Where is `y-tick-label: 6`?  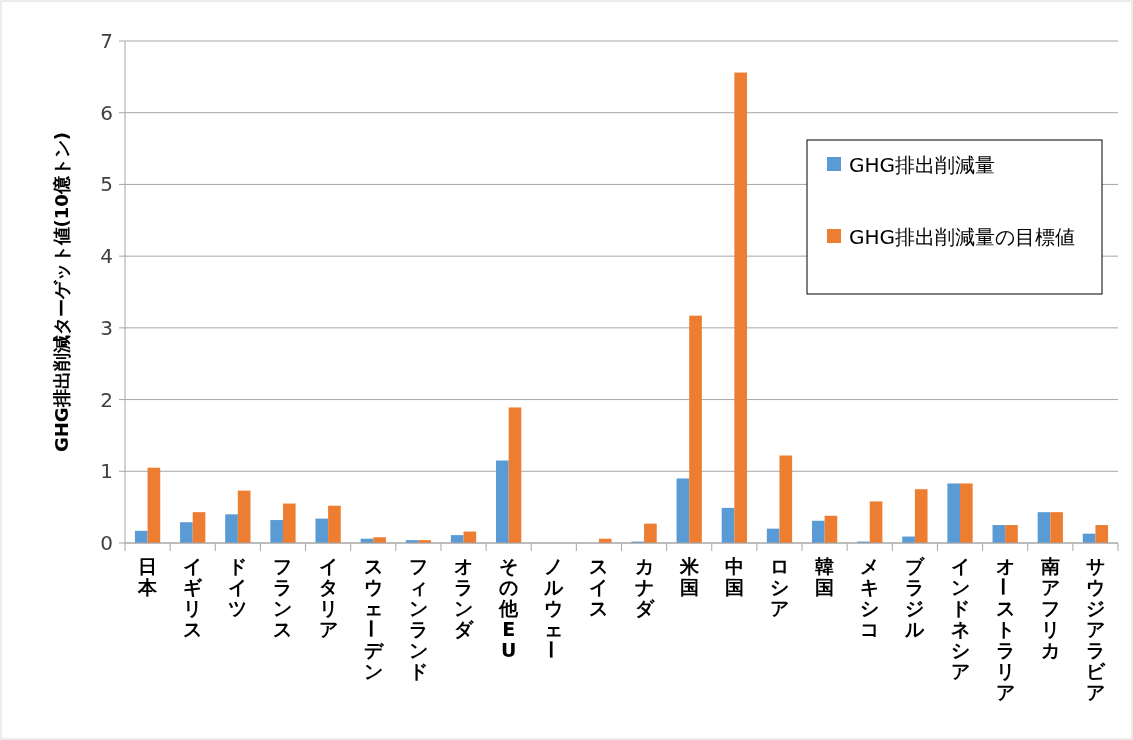
y-tick-label: 6 is located at coordinates (106, 112).